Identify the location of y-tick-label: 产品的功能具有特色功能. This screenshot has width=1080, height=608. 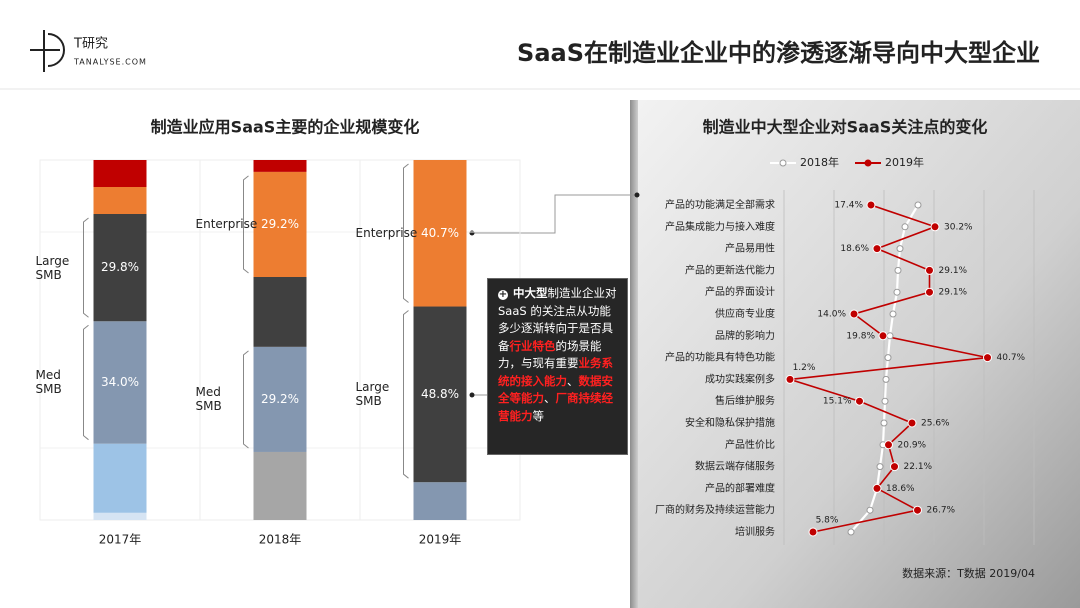
(720, 357).